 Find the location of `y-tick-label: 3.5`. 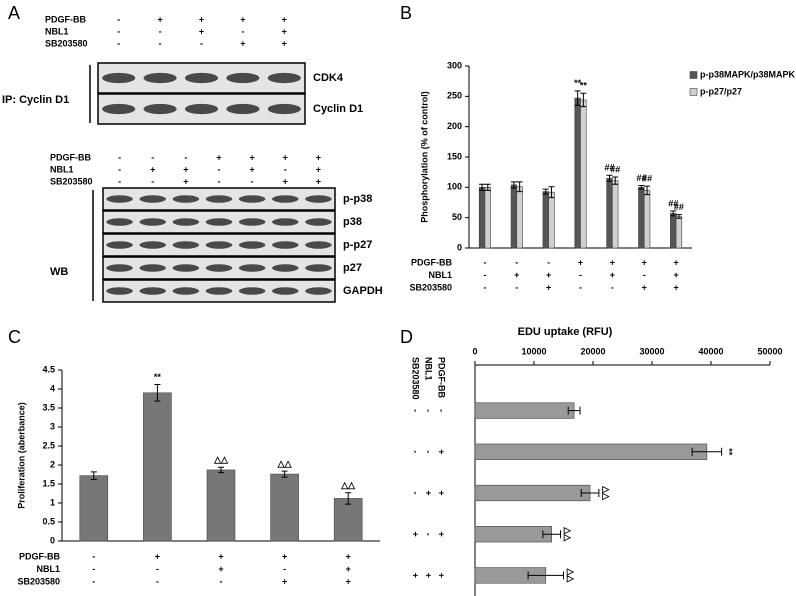

y-tick-label: 3.5 is located at coordinates (48, 407).